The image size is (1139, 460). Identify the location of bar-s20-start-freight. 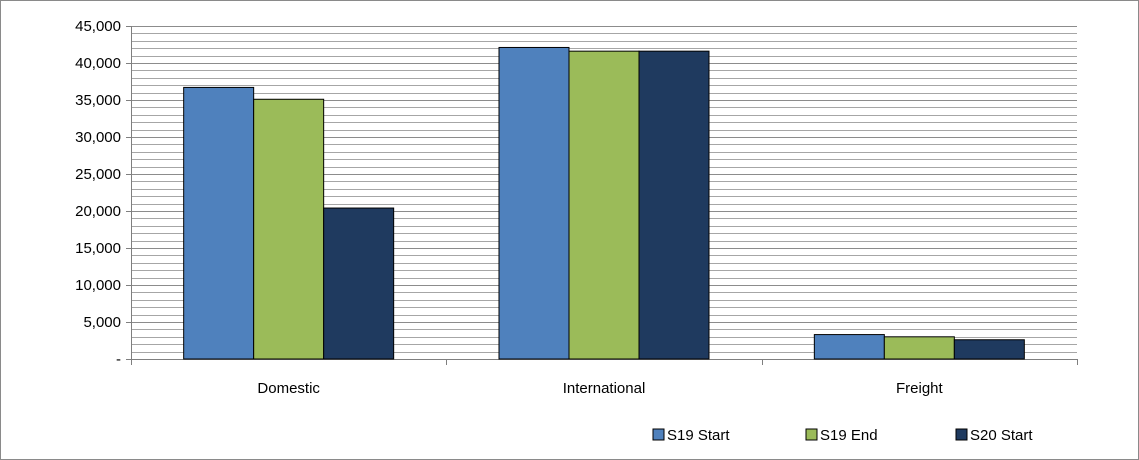
(989, 349).